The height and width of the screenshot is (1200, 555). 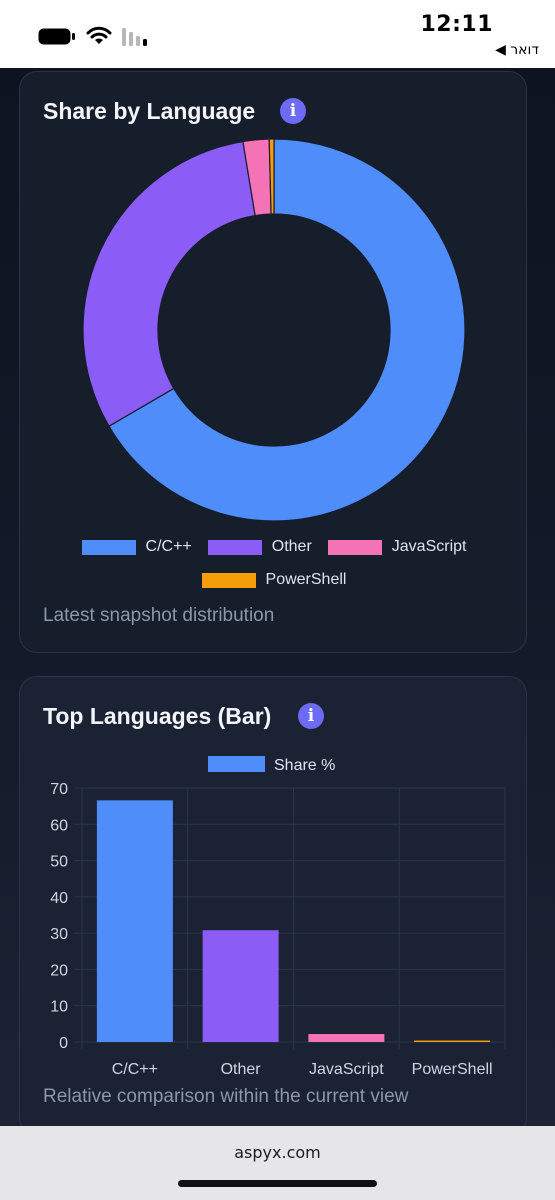 What do you see at coordinates (56, 36) in the screenshot?
I see `battery-icon` at bounding box center [56, 36].